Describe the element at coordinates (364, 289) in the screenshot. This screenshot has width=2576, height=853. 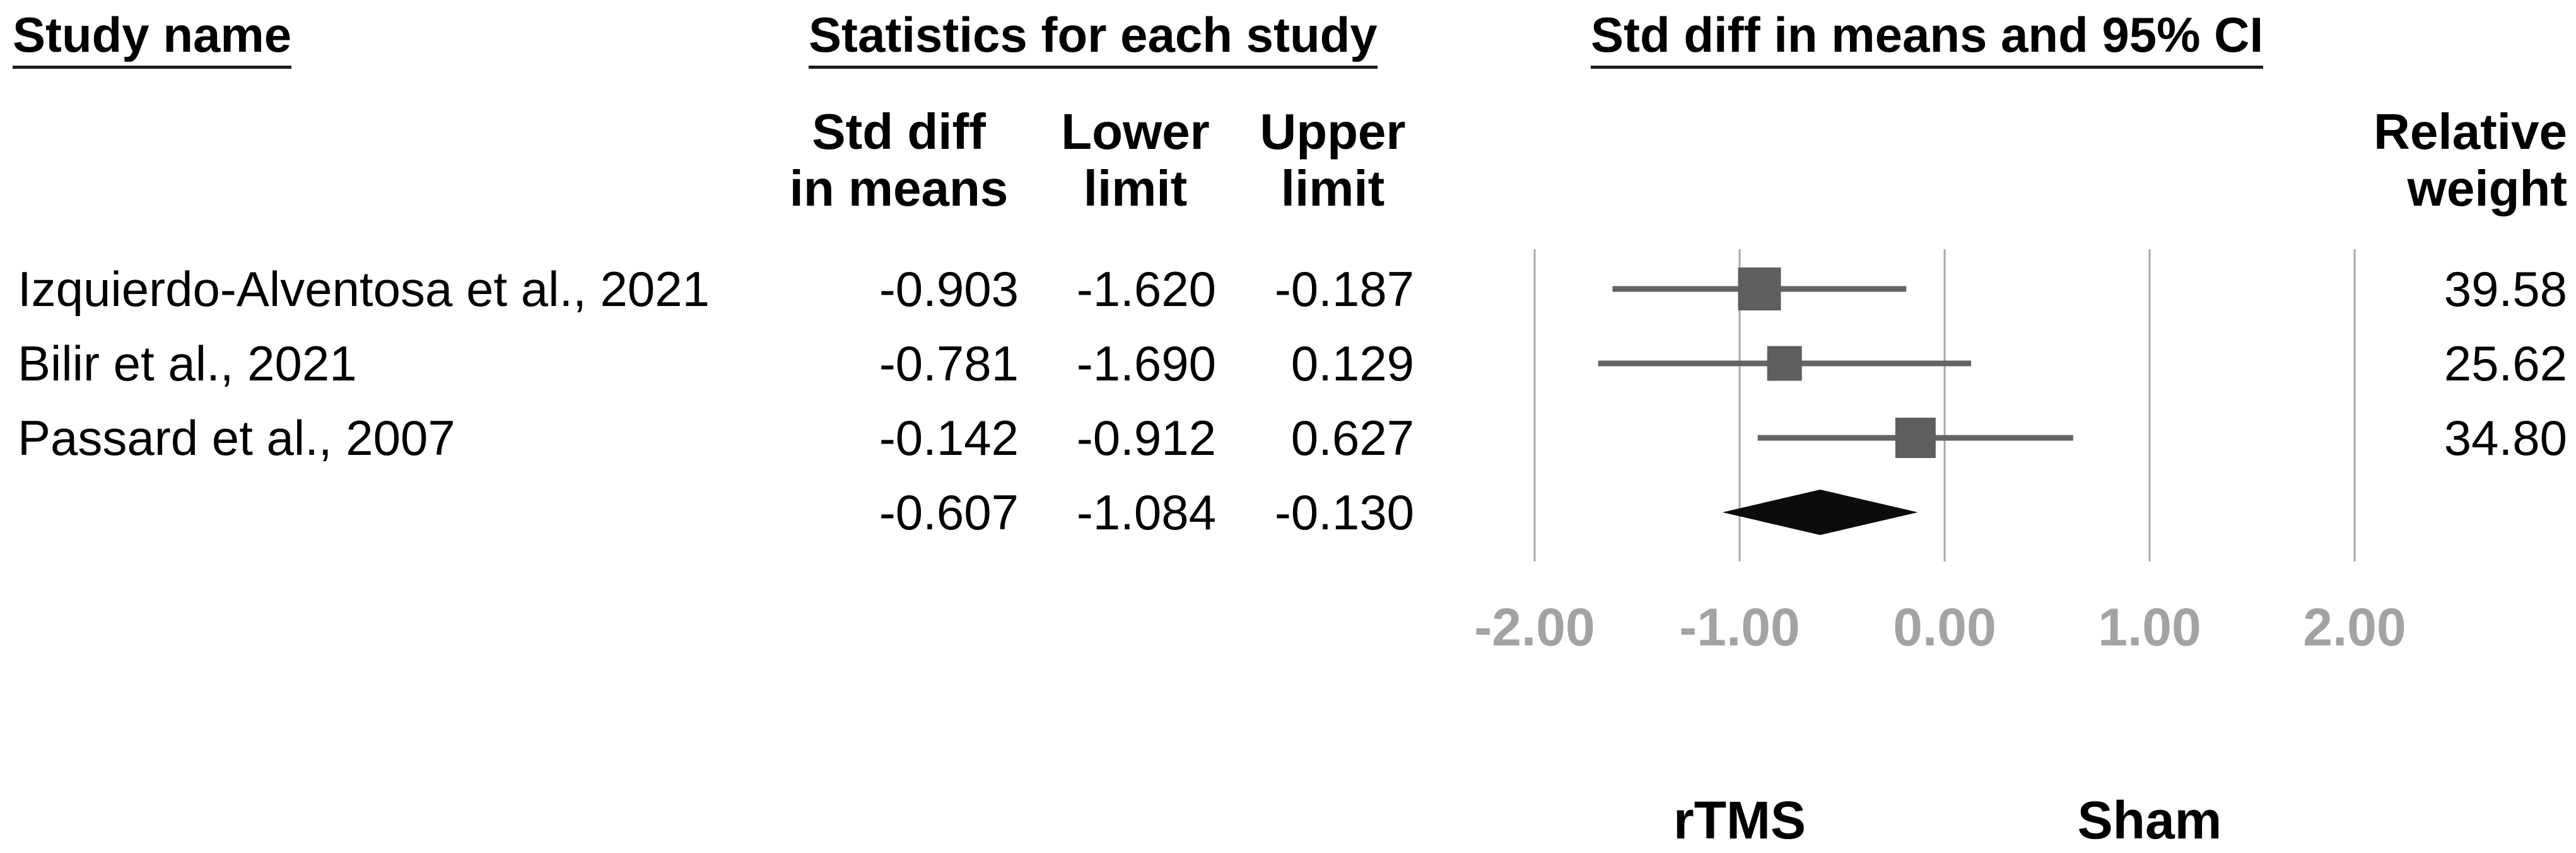
I see `study-name: Izquierdo-Alventosa et al., 2021` at that location.